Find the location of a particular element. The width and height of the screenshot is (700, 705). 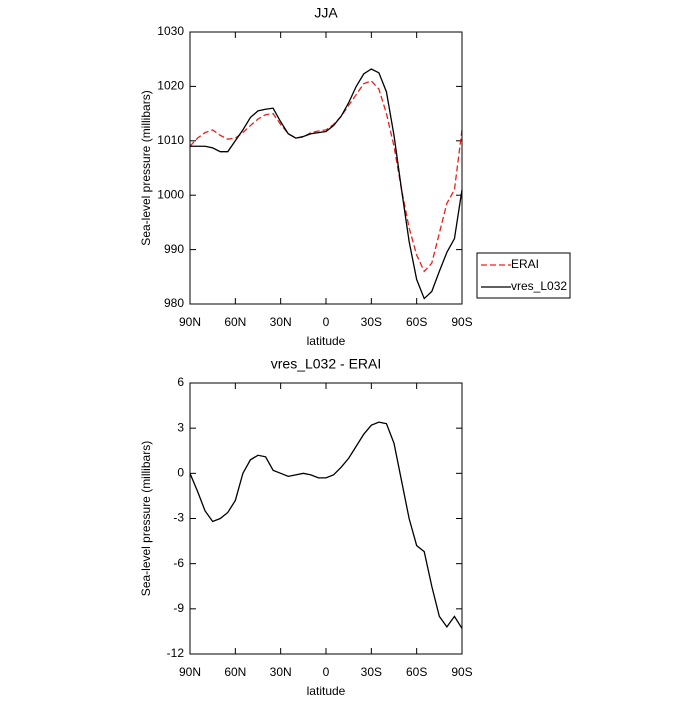

y-tick-label: 1020 is located at coordinates (170, 86).